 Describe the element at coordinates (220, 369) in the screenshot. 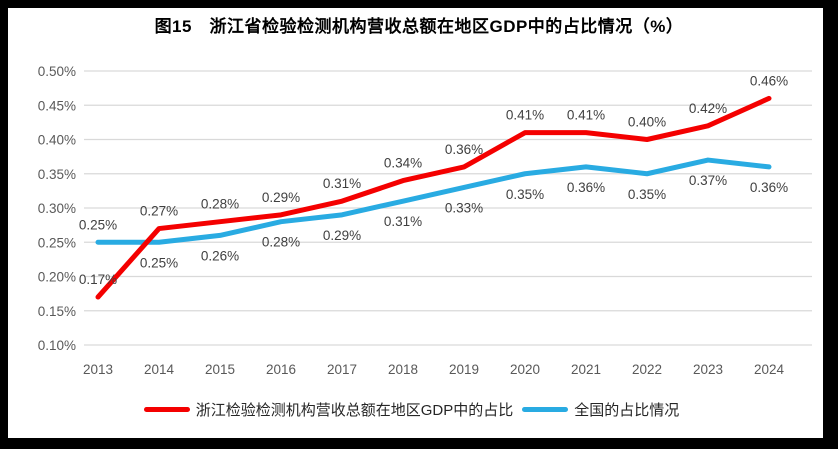

I see `x-tick-label: 2015` at that location.